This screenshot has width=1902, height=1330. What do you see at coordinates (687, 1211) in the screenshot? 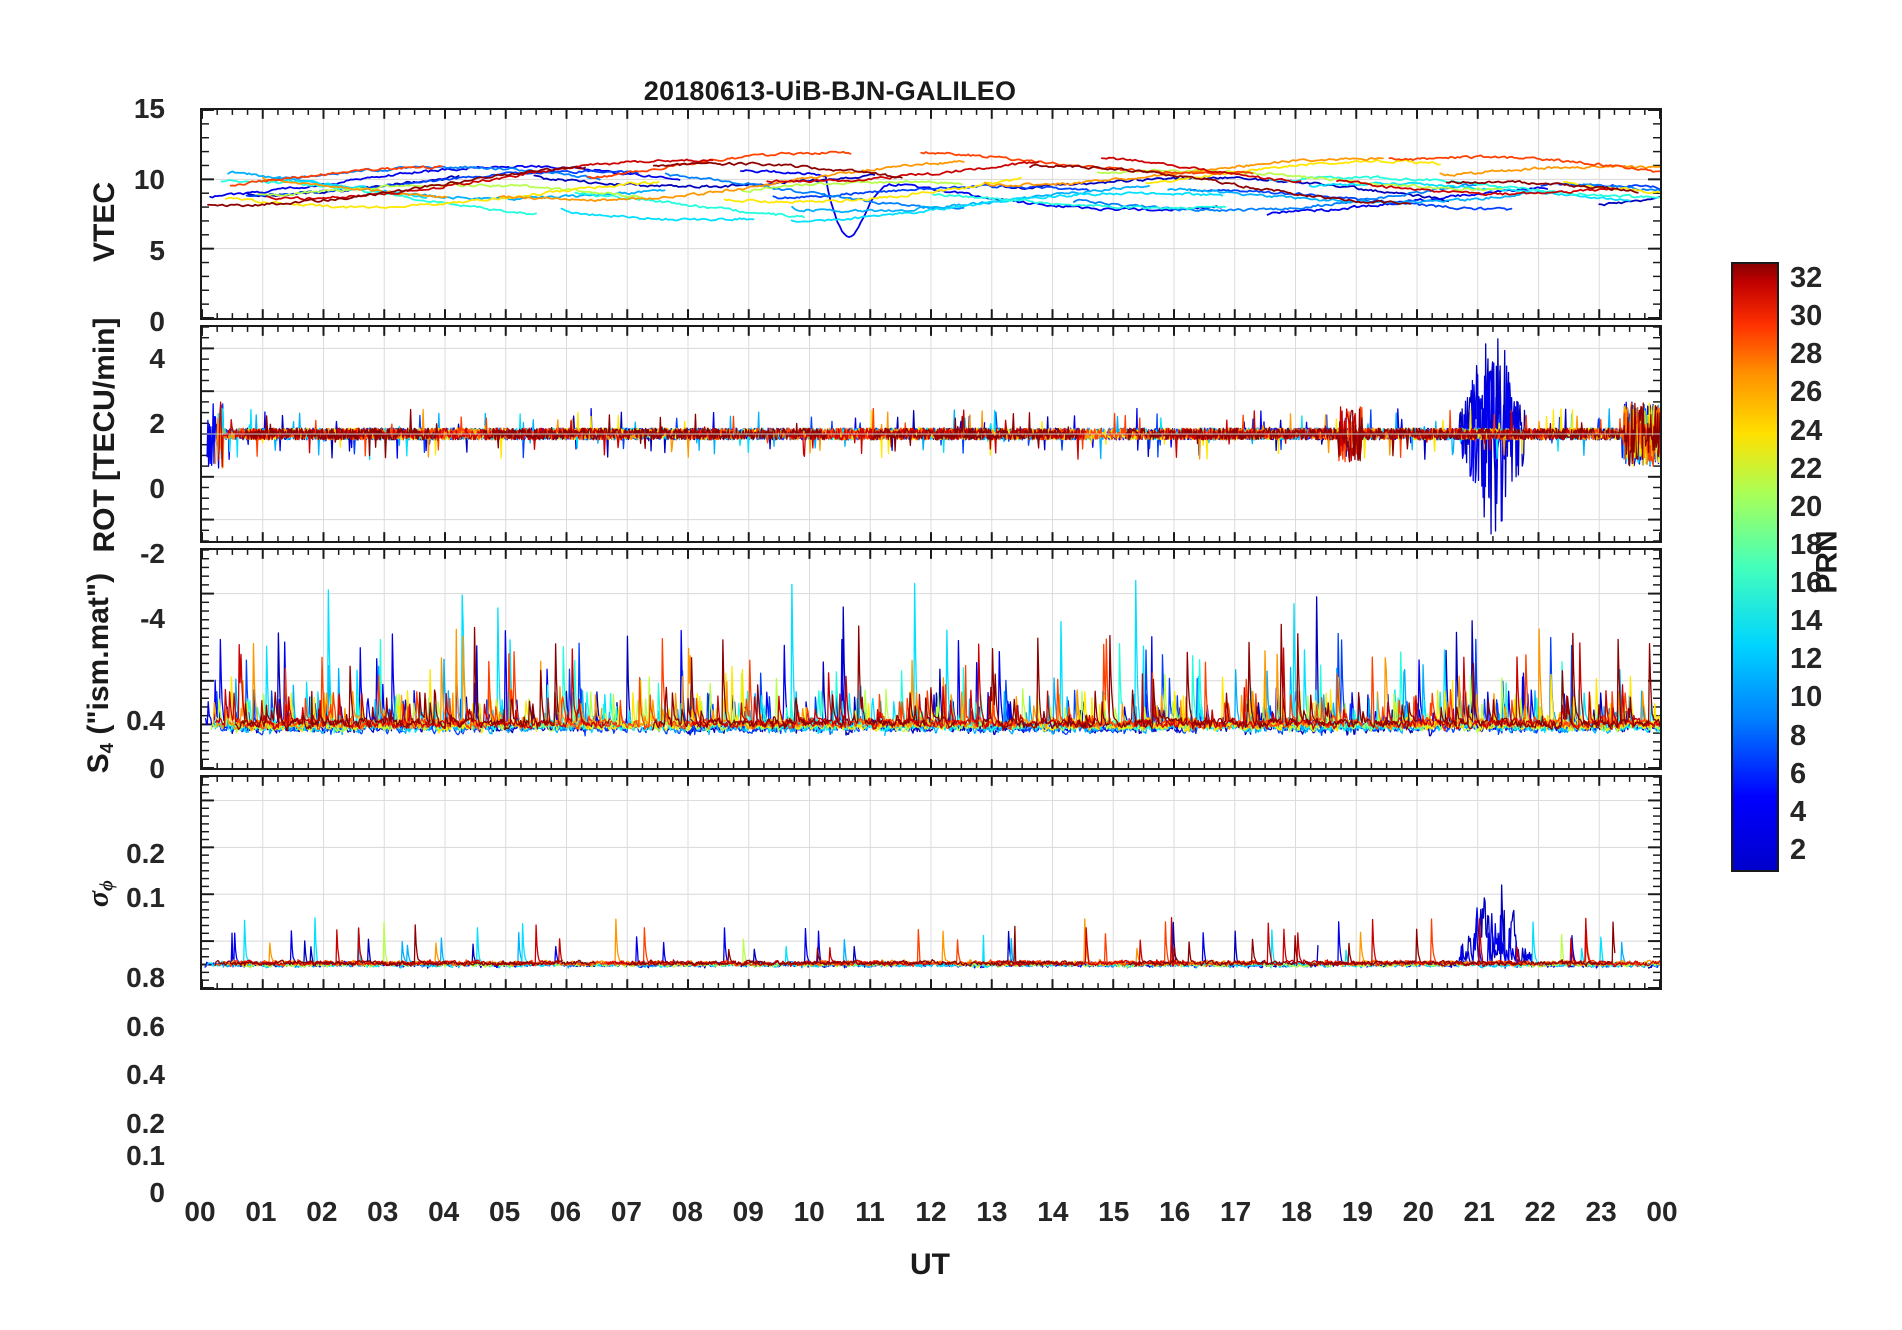
I see `xtick-8: 08` at bounding box center [687, 1211].